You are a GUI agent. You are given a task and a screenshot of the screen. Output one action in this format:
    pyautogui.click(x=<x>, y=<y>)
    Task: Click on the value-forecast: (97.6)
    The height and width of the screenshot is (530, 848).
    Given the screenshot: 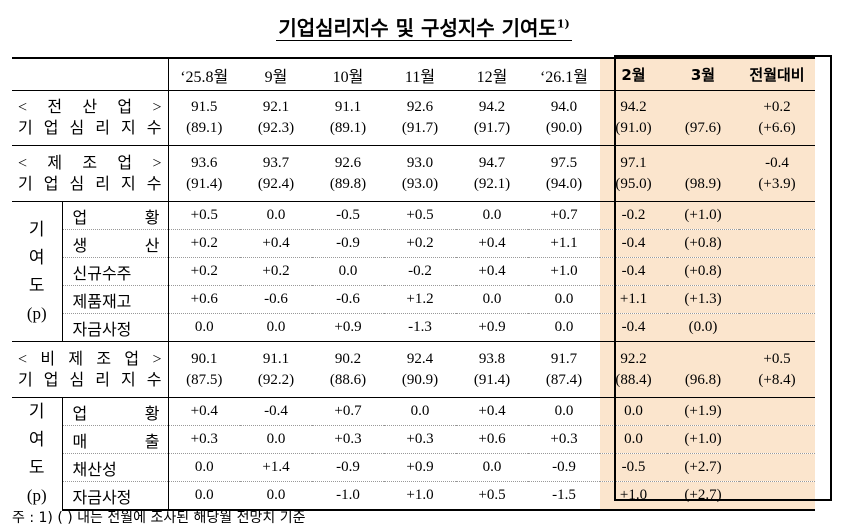 What is the action you would take?
    pyautogui.click(x=703, y=128)
    